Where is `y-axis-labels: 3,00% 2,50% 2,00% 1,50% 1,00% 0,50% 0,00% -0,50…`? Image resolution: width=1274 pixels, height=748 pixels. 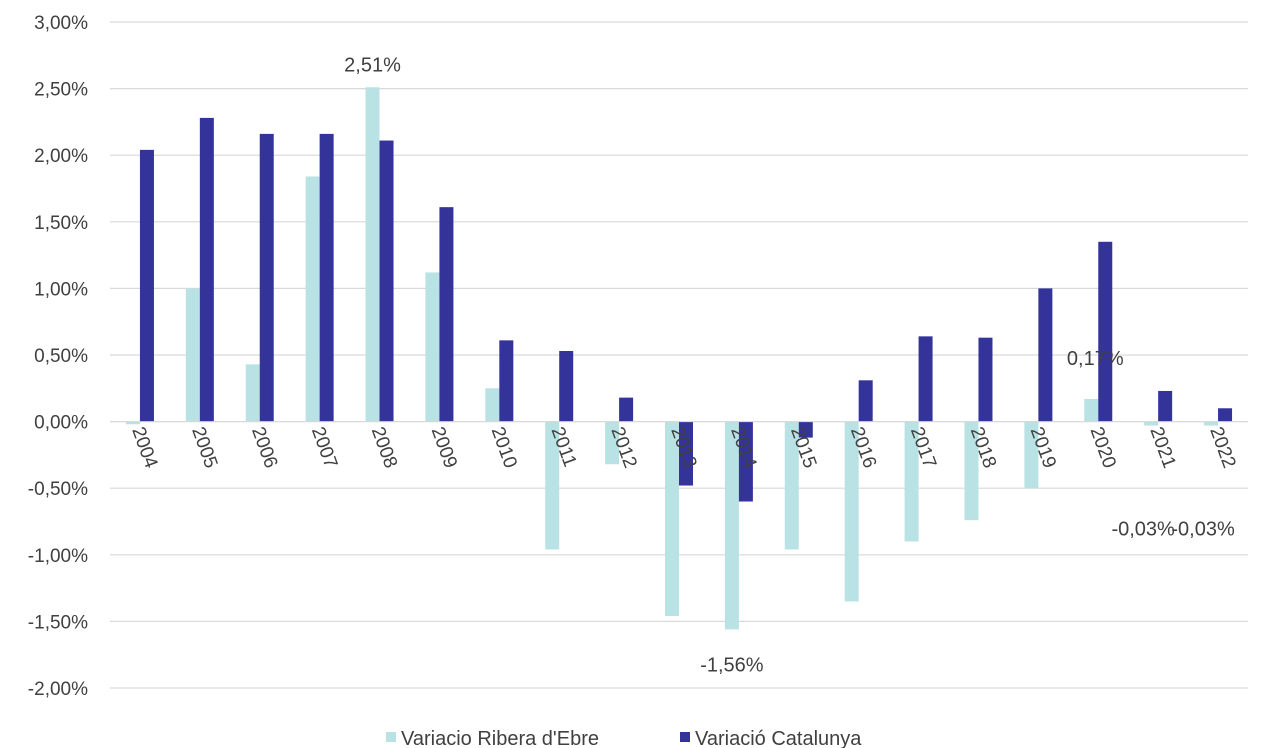
y-axis-labels: 3,00% 2,50% 2,00% 1,50% 1,00% 0,50% 0,00% -0,50… is located at coordinates (58, 356).